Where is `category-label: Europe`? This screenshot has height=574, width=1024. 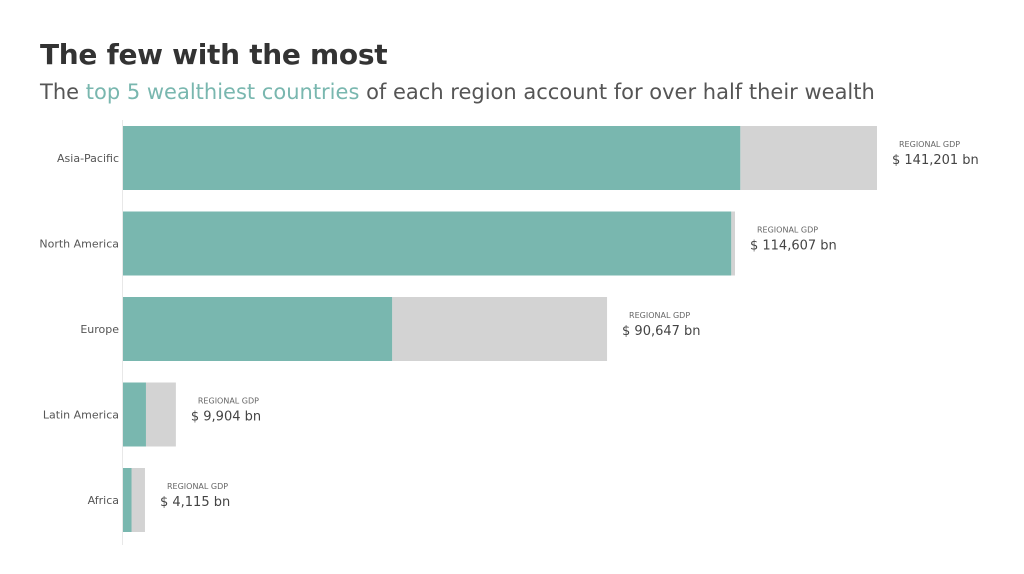 category-label: Europe is located at coordinates (99, 329).